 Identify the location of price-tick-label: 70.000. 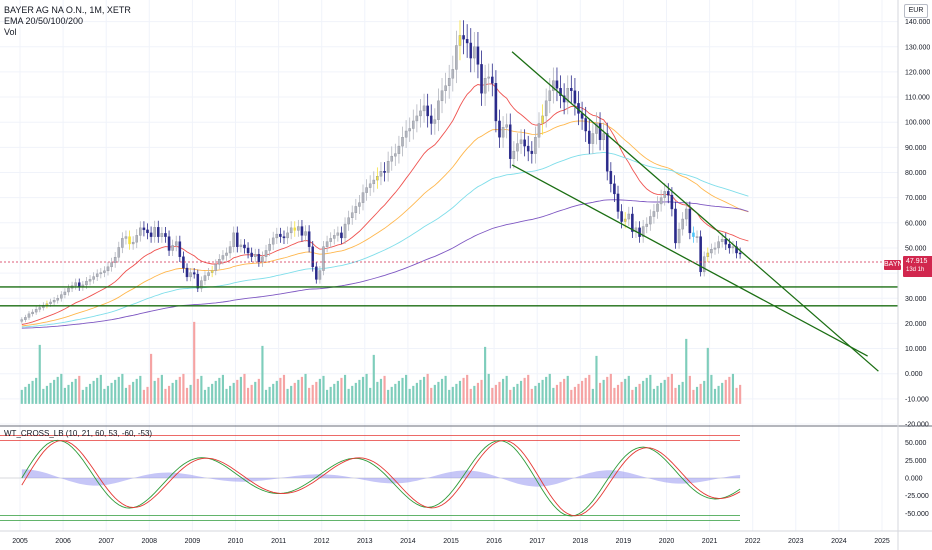
(916, 198).